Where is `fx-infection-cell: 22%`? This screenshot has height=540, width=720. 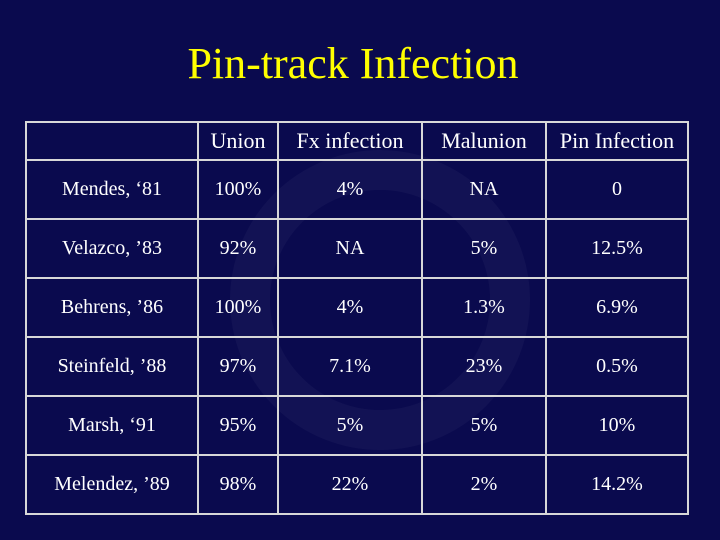 fx-infection-cell: 22% is located at coordinates (350, 484).